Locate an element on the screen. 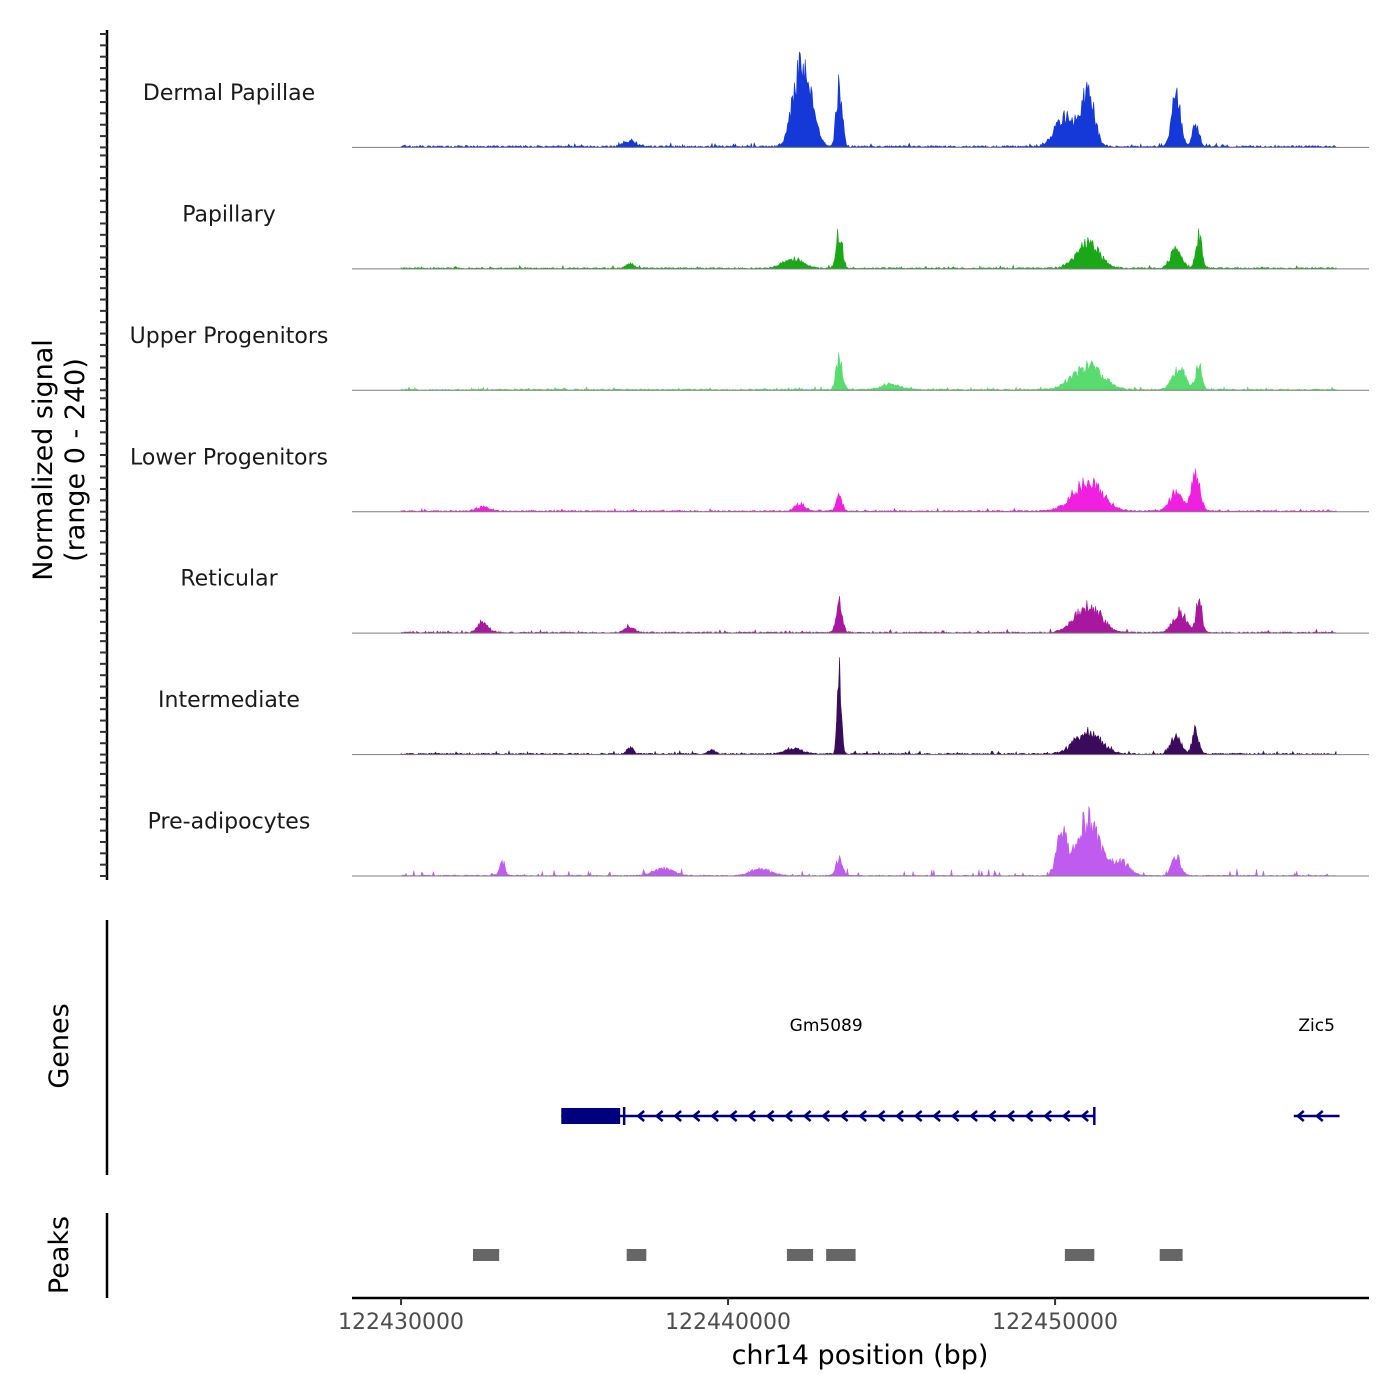  x-tick-label: 122450000 is located at coordinates (1055, 1322).